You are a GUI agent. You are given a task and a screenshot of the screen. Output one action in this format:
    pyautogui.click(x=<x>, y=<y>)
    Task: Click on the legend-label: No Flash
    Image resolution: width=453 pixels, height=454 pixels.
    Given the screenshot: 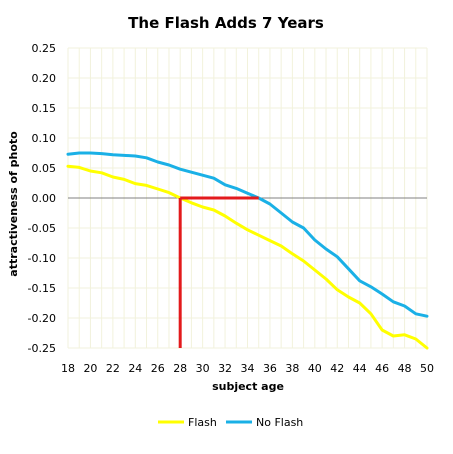 What is the action you would take?
    pyautogui.click(x=279, y=422)
    